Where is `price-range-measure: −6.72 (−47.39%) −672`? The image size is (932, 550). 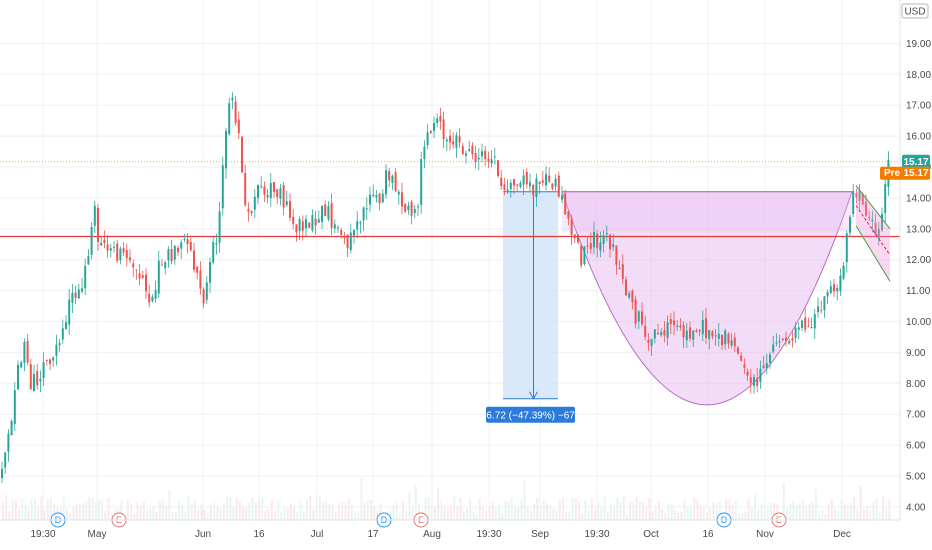 price-range-measure: −6.72 (−47.39%) −672 is located at coordinates (531, 307).